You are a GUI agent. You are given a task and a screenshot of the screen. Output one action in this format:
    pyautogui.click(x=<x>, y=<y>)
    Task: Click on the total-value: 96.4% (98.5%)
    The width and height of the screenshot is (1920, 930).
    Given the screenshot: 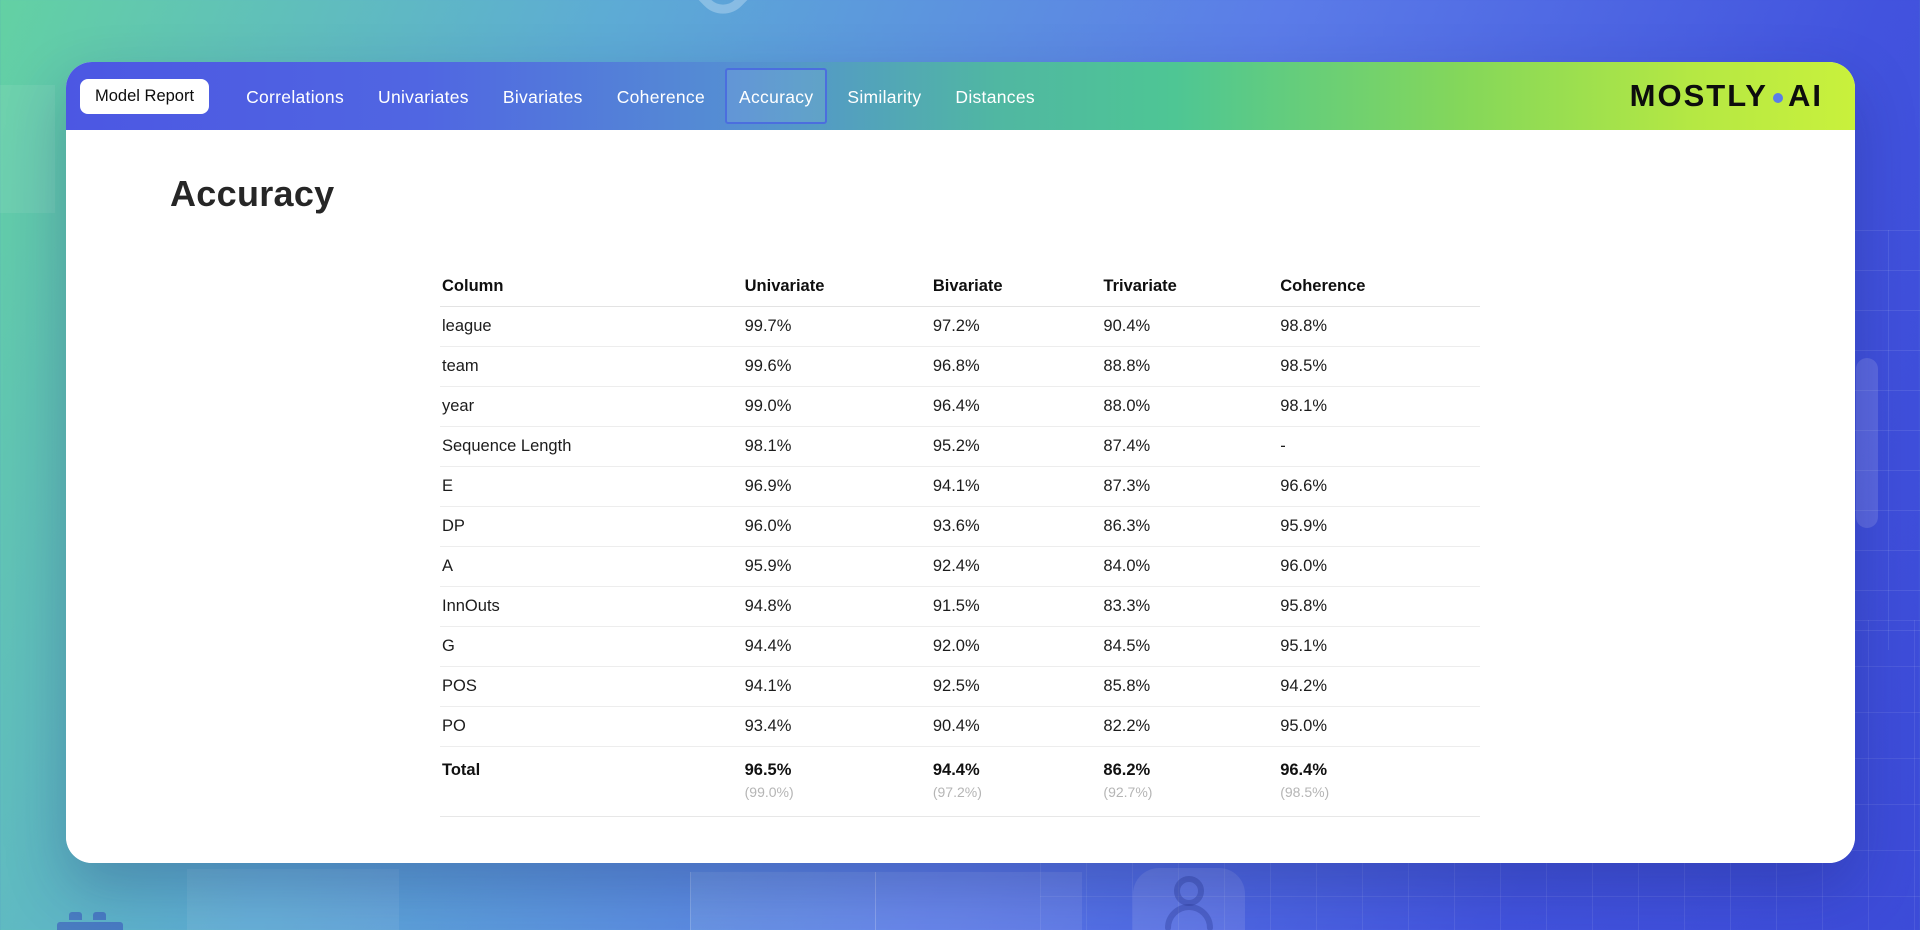 What is the action you would take?
    pyautogui.click(x=1379, y=781)
    